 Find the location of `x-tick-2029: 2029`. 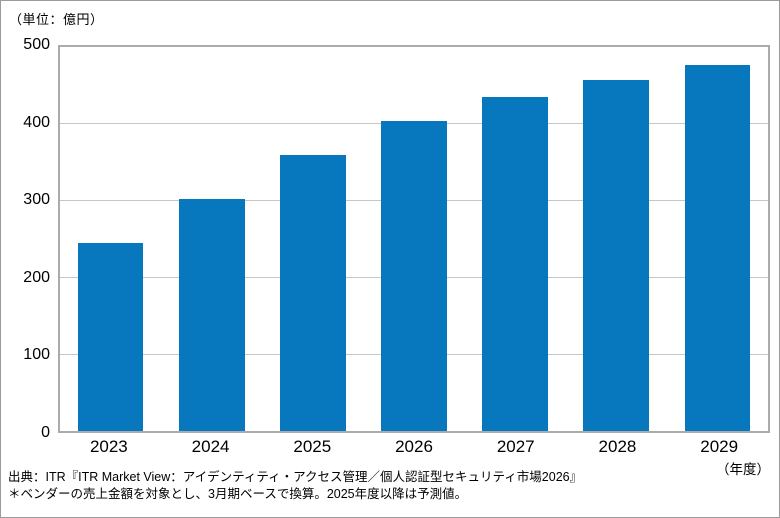

x-tick-2029: 2029 is located at coordinates (719, 446).